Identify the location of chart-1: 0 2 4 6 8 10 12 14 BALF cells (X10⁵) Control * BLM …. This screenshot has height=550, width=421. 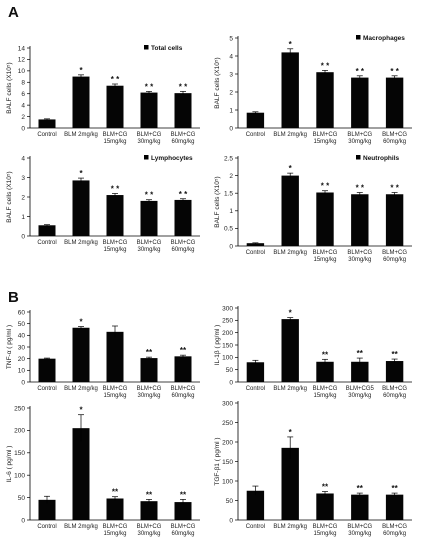
(103, 95).